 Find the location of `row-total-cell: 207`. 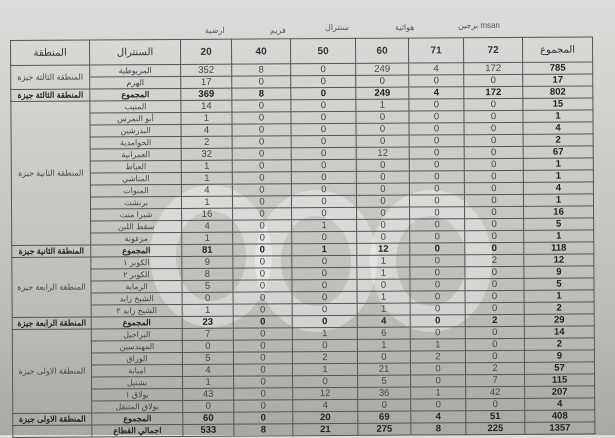

row-total-cell: 207 is located at coordinates (559, 392).